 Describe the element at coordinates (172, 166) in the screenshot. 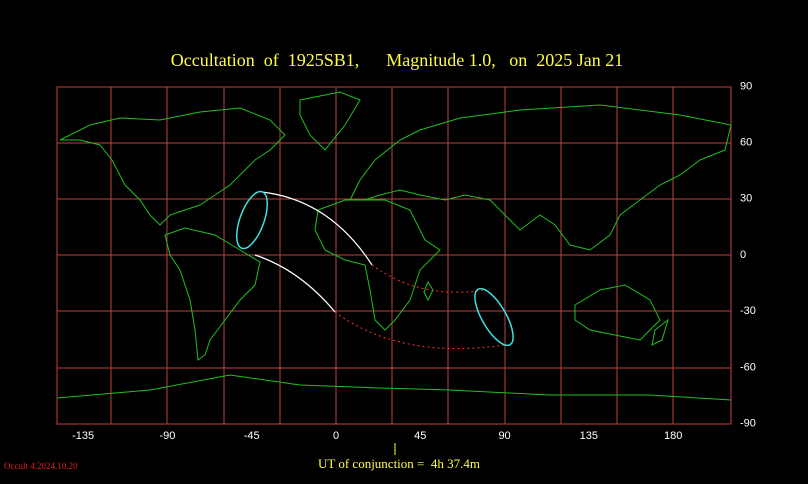

I see `north-america` at that location.